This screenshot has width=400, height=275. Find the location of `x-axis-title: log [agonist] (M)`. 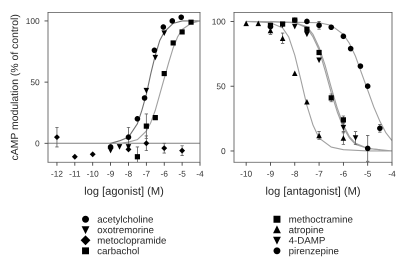

x-axis-title: log [agonist] (M) is located at coordinates (124, 192).